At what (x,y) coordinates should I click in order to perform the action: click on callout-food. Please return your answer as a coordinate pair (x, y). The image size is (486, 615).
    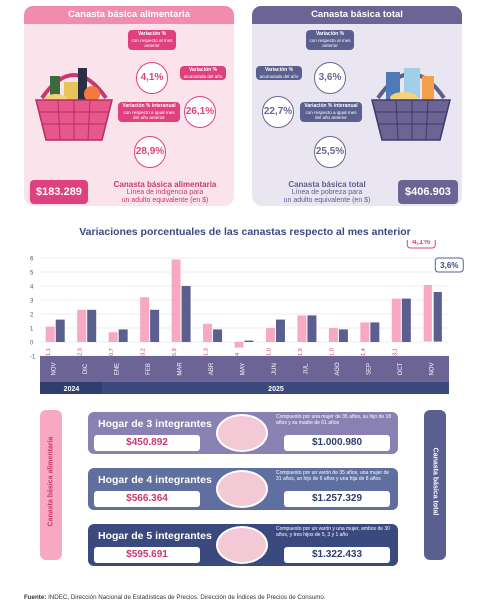
    Looking at the image, I should click on (421, 244).